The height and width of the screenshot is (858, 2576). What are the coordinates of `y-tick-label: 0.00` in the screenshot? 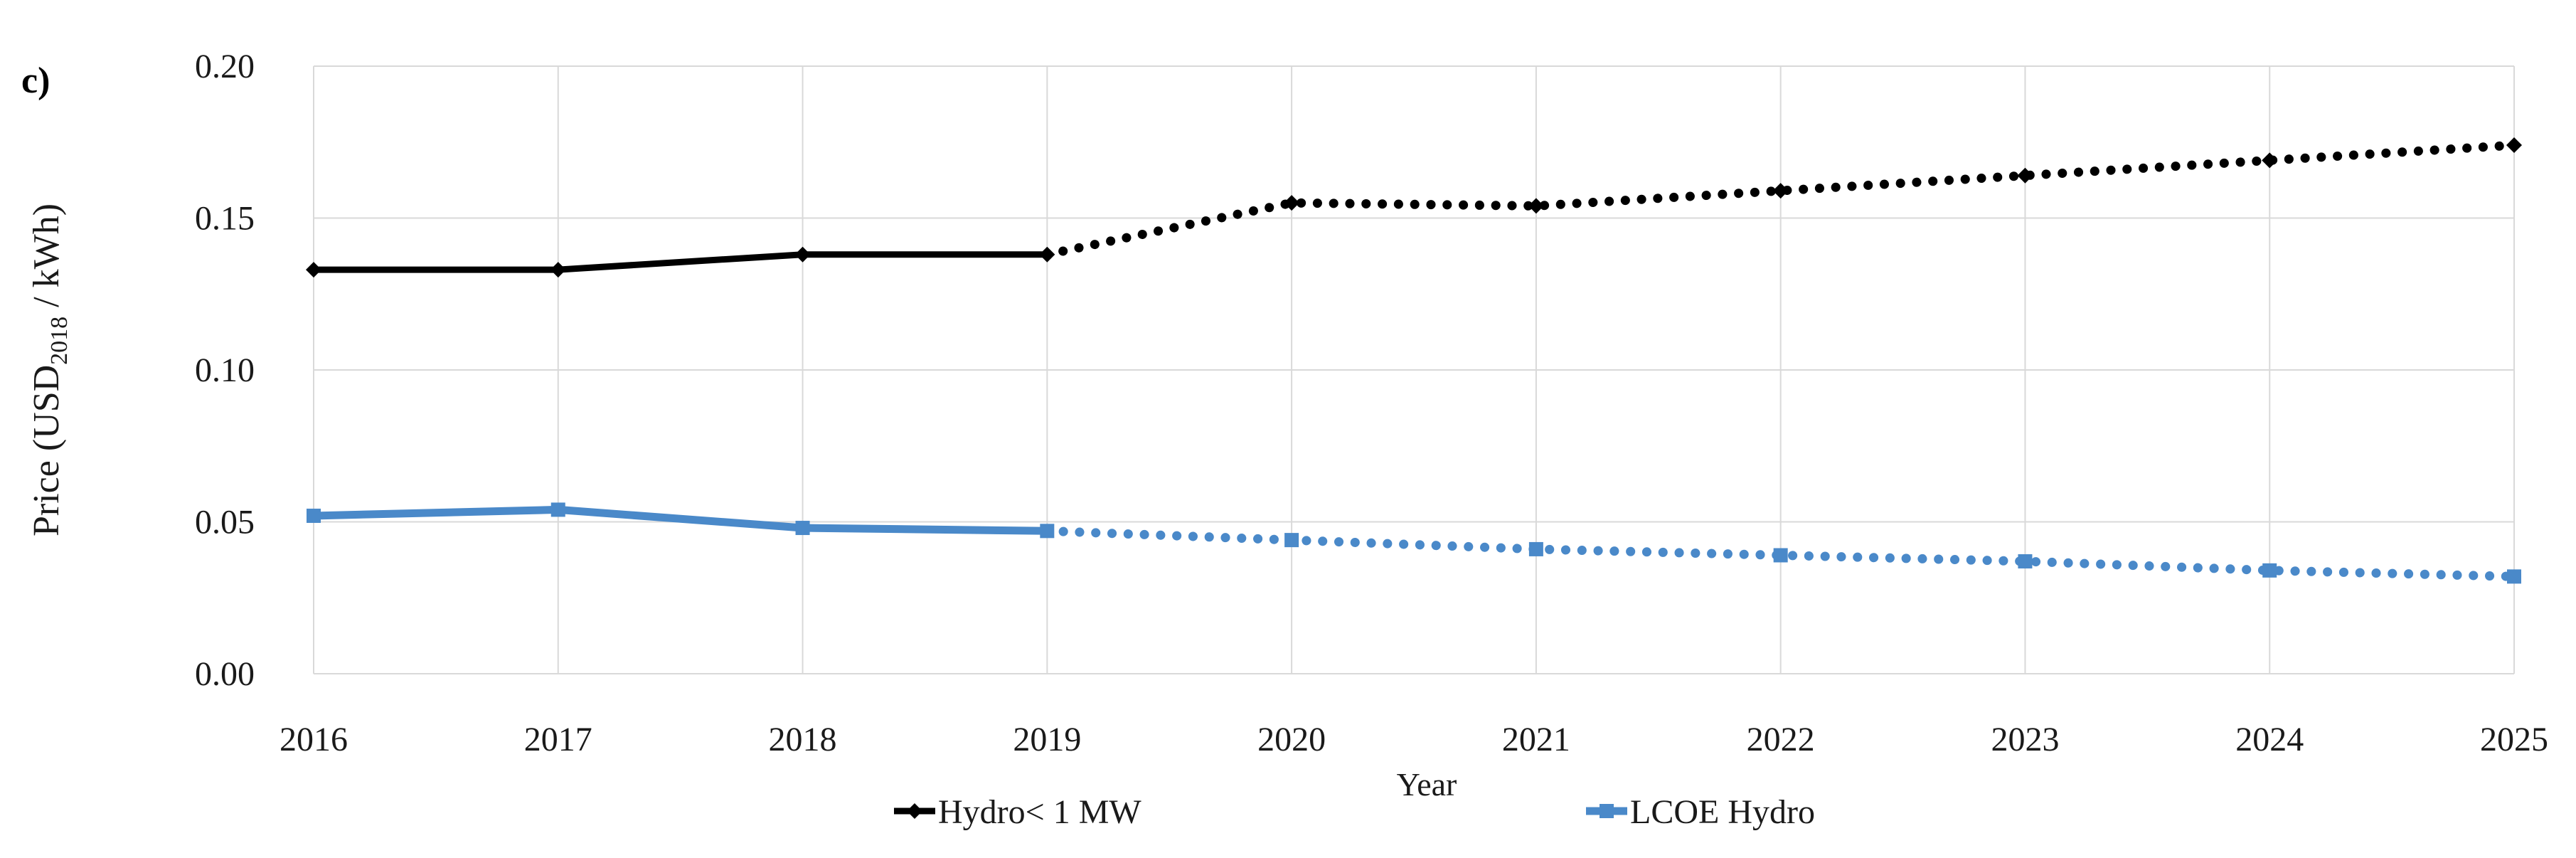 It's located at (225, 674).